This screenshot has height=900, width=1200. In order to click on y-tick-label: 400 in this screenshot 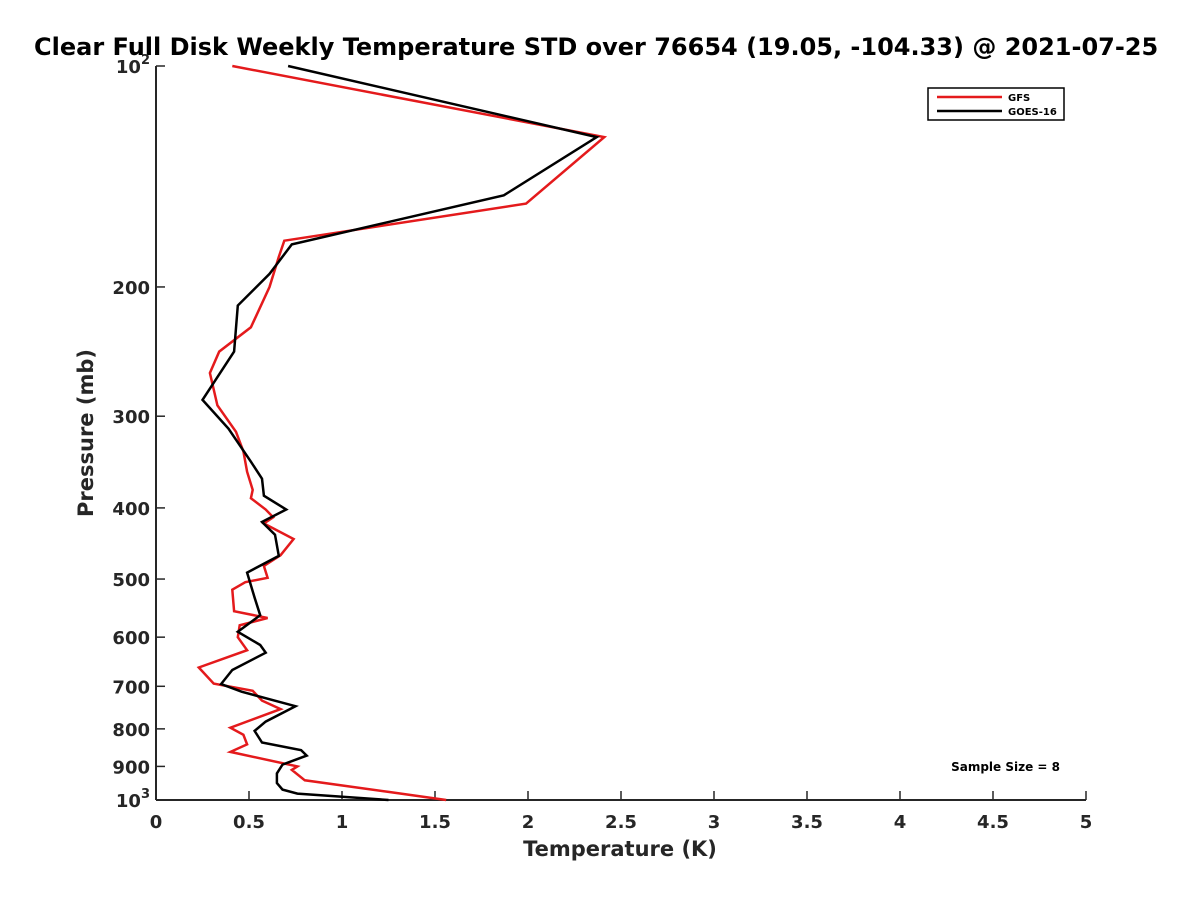, I will do `click(131, 509)`.